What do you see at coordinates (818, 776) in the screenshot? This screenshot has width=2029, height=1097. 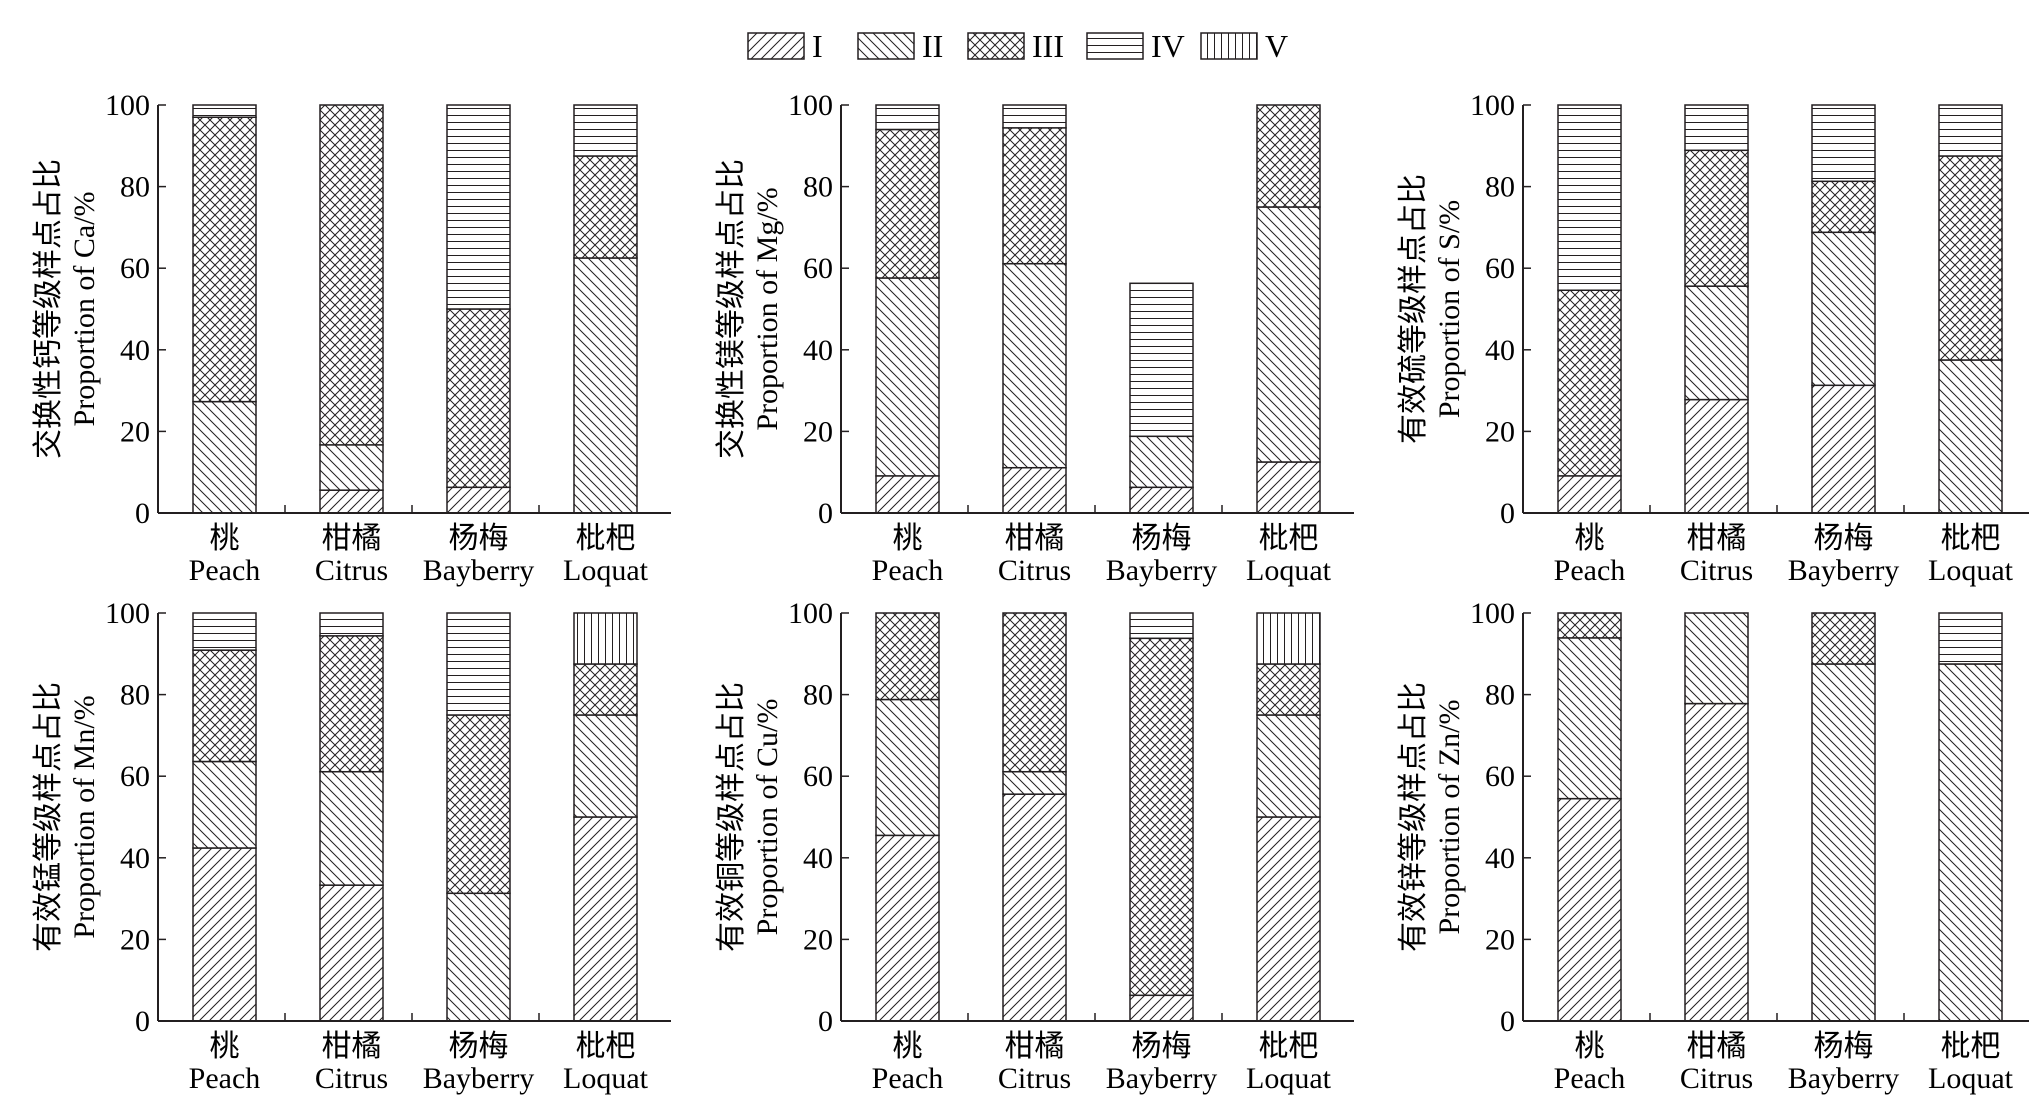 I see `y-tick-label: 60` at bounding box center [818, 776].